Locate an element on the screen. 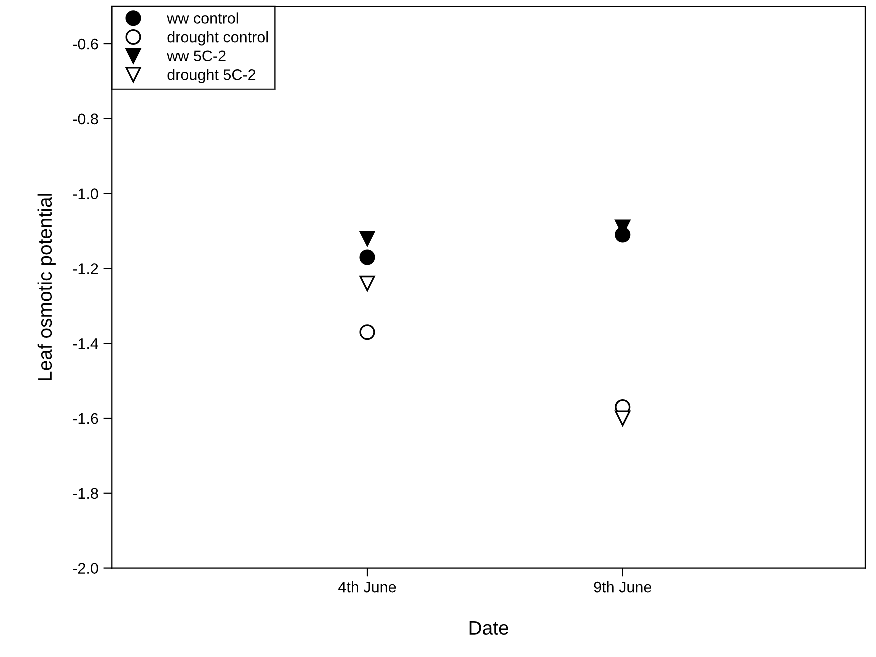 The image size is (876, 657). legend-label: ww control is located at coordinates (202, 18).